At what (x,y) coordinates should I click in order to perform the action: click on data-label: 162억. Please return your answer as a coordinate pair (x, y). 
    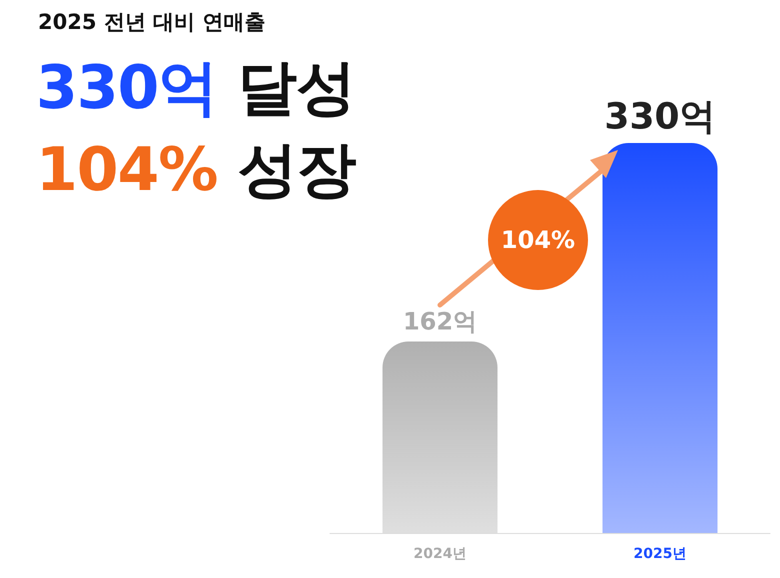
    Looking at the image, I should click on (440, 322).